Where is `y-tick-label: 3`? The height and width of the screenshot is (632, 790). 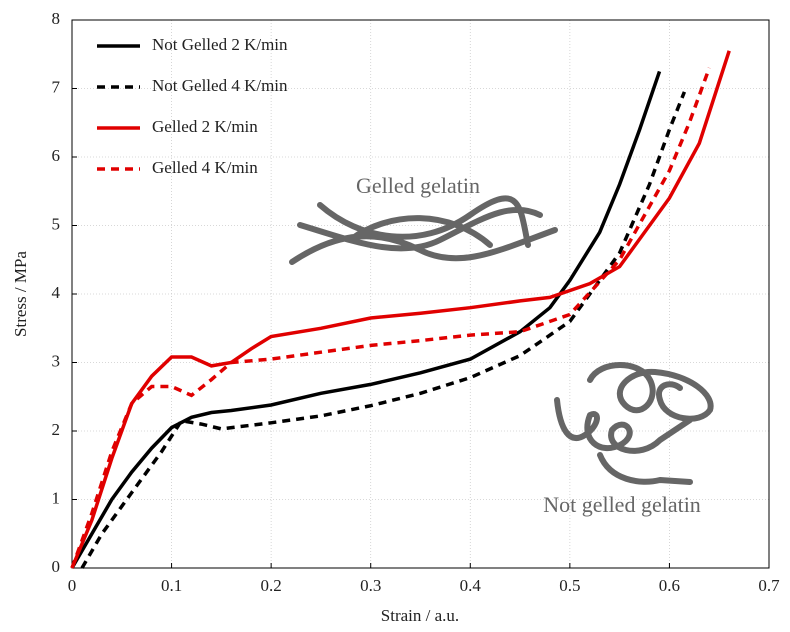 y-tick-label: 3 is located at coordinates (56, 360).